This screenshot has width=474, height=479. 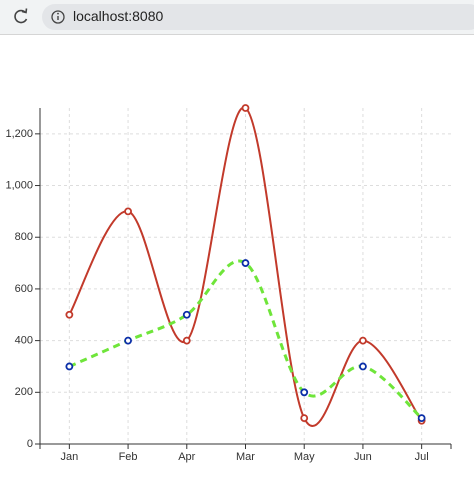 I want to click on y-tick-label: 1,200, so click(x=19, y=134).